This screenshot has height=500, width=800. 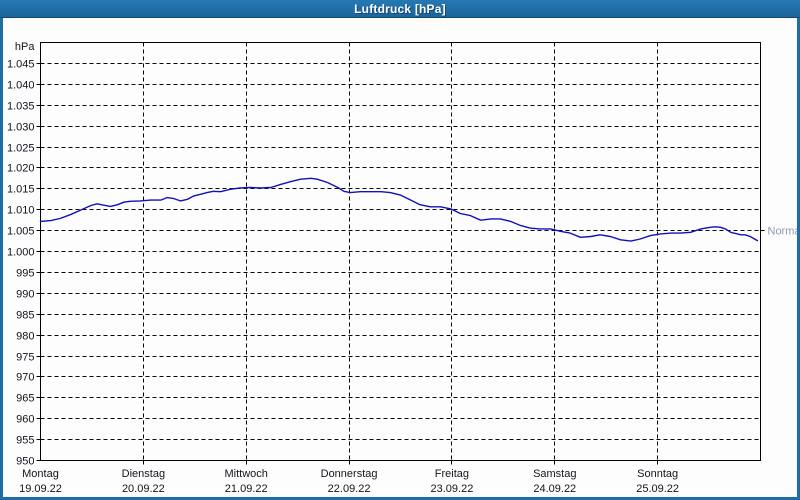 I want to click on y-tick-label: 1.040, so click(x=21, y=85).